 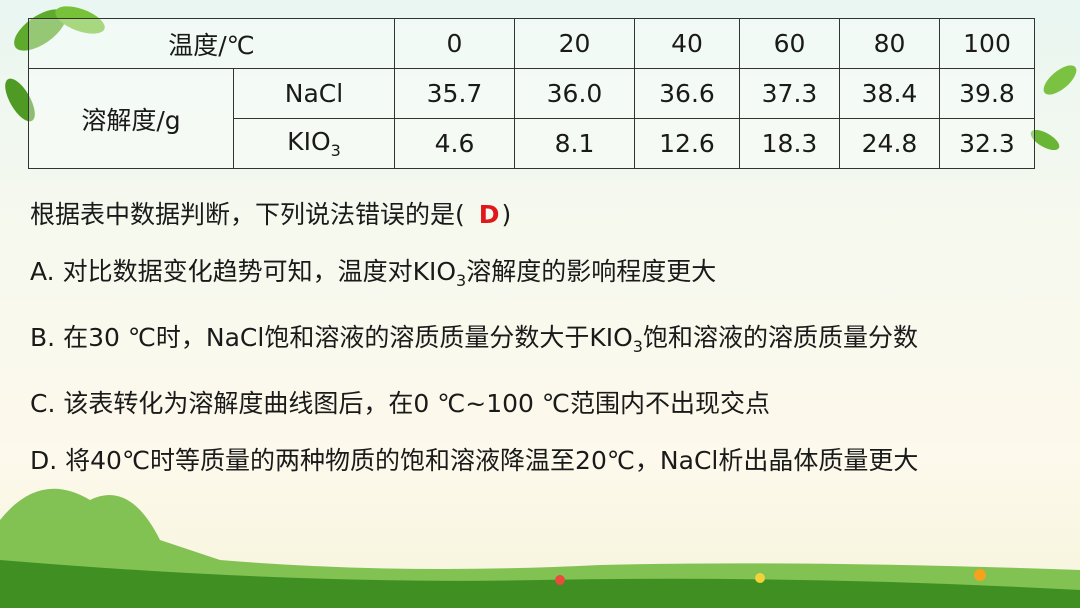 I want to click on option: A. 对比数据变化趋势可知，温度对KIO3溶解度的影响程度更大, so click(x=530, y=276).